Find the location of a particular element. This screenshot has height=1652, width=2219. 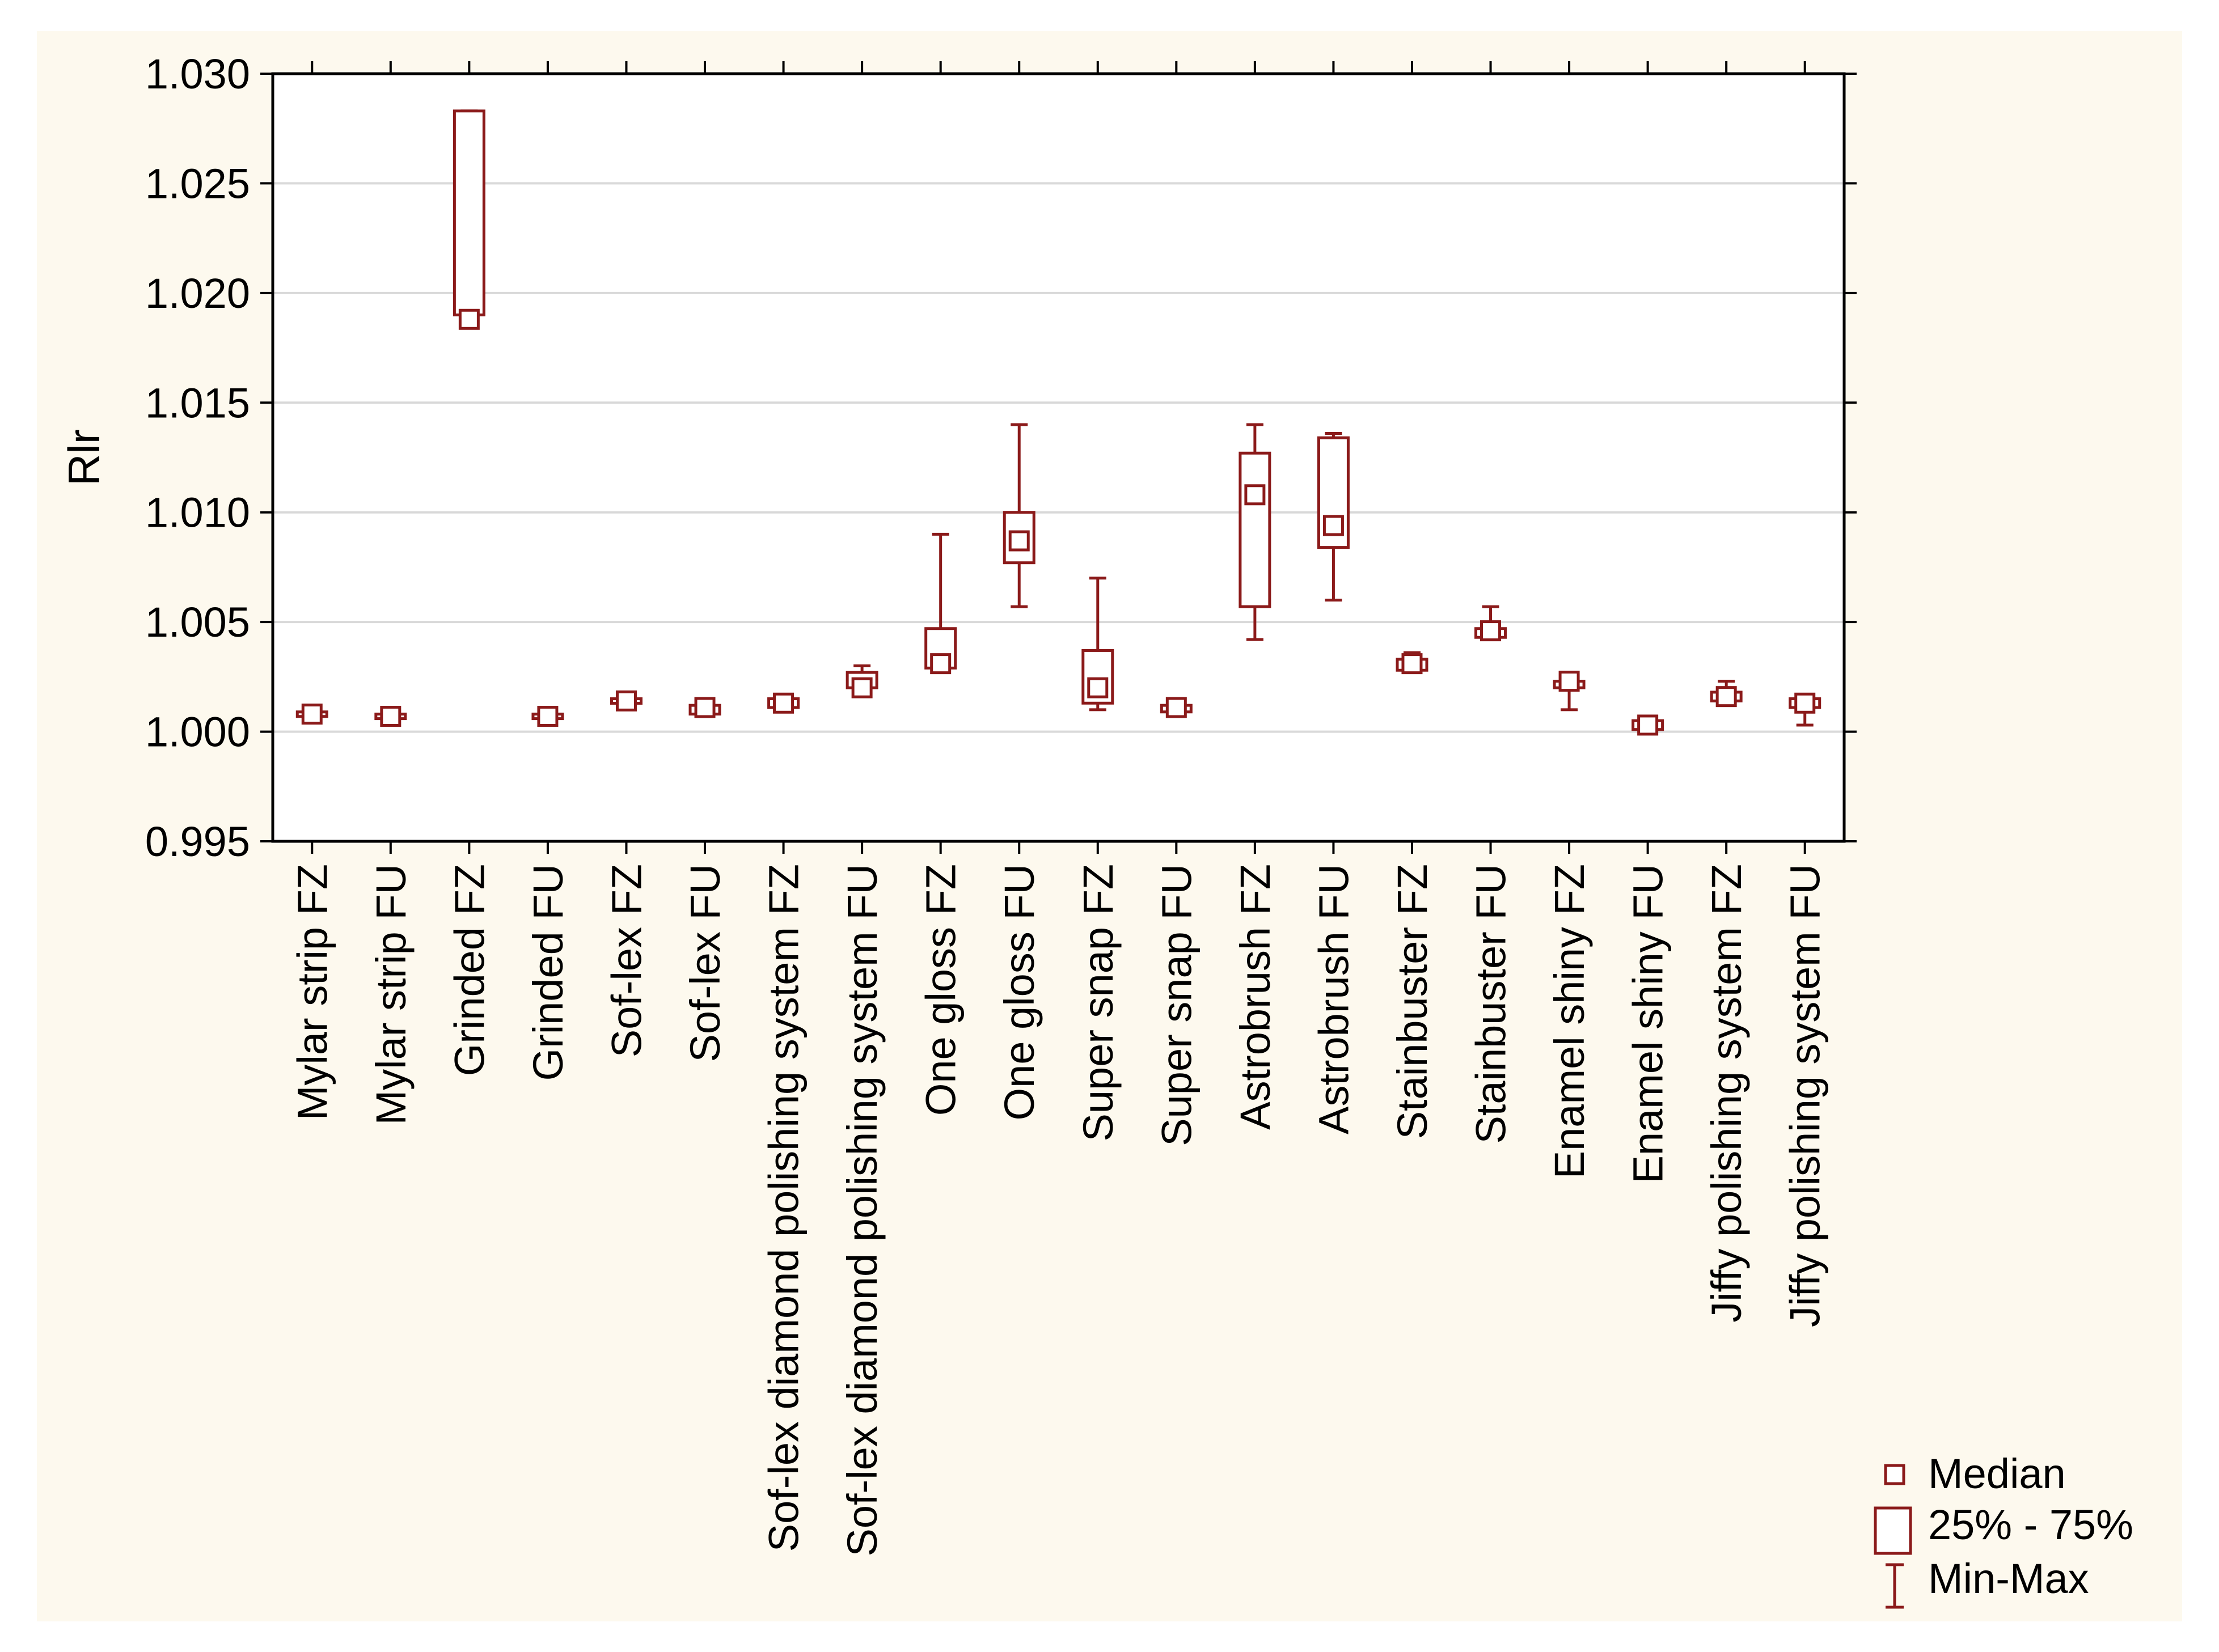

x-tick-label: One gloss FZ is located at coordinates (942, 990).